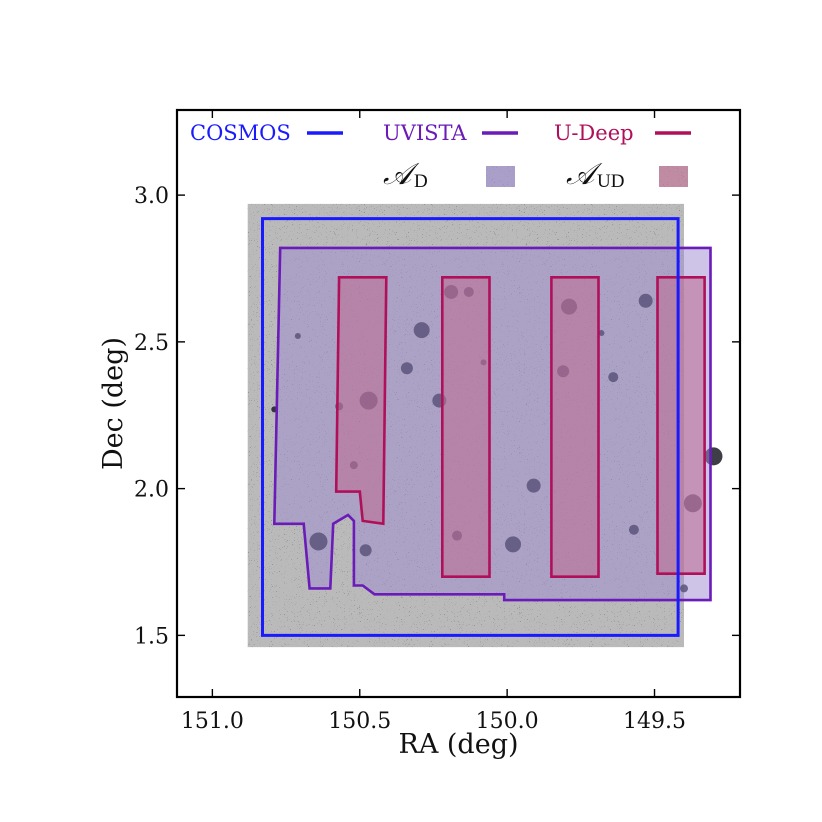  Describe the element at coordinates (440, 156) in the screenshot. I see `legend: COSMOS UVISTA U-Deep 𝒜 D 𝒜 UD` at that location.